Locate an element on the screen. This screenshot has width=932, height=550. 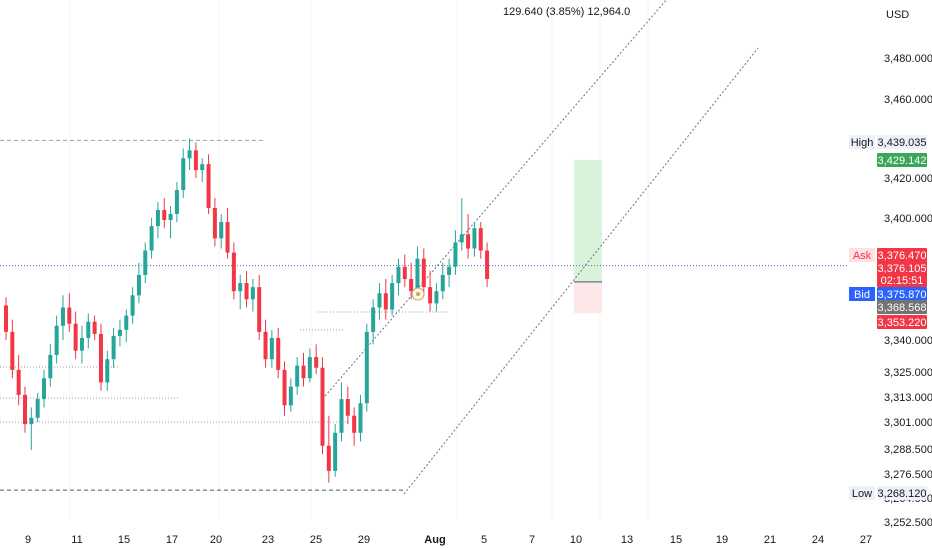
y-tick-label: 3,252.500 is located at coordinates (908, 523).